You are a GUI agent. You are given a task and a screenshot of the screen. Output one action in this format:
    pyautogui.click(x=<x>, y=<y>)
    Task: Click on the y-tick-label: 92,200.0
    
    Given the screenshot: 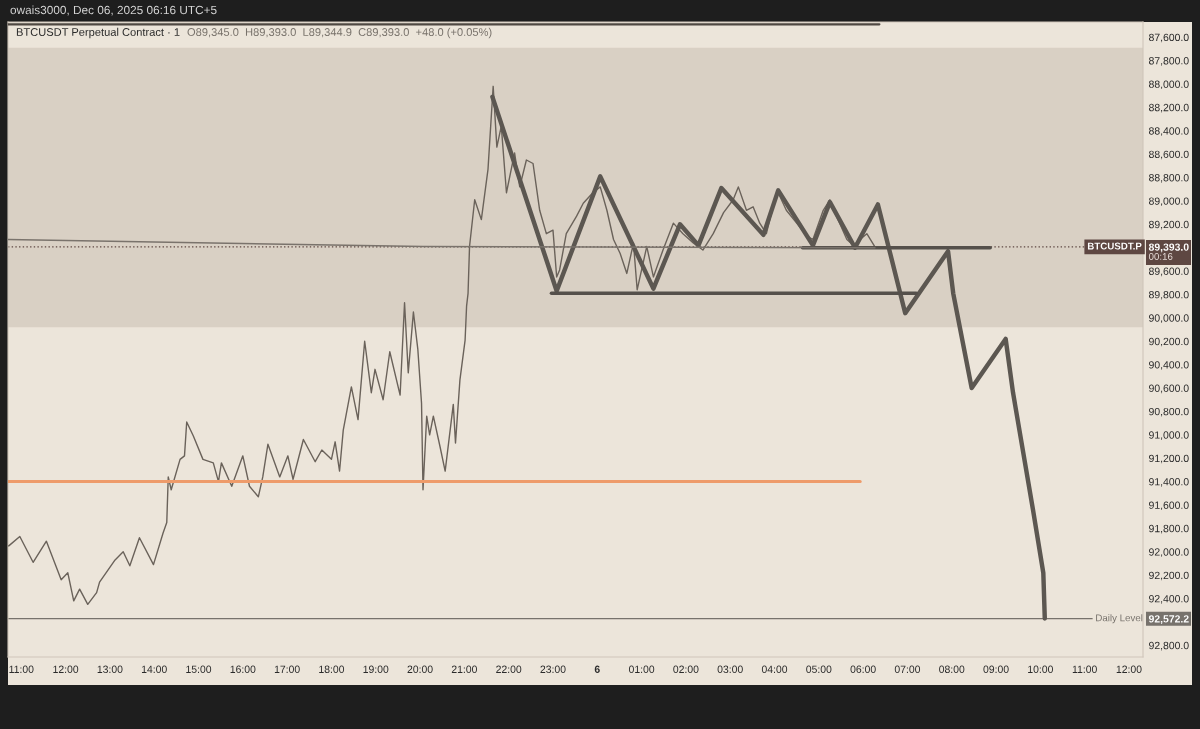 What is the action you would take?
    pyautogui.click(x=1169, y=576)
    